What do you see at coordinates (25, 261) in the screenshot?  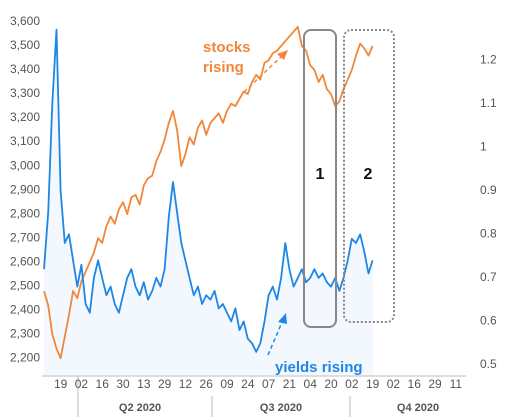 I see `y-tick-label: 2,600` at bounding box center [25, 261].